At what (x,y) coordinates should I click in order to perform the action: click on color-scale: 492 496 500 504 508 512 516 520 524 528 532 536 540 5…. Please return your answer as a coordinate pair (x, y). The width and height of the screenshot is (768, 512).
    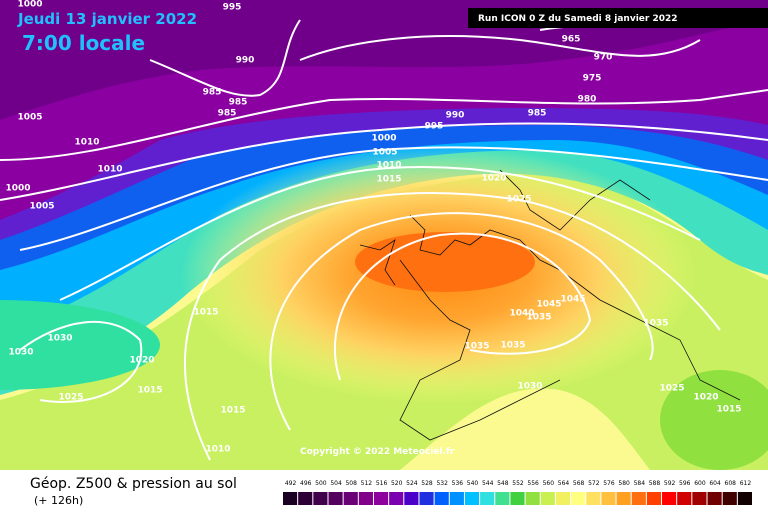
    Looking at the image, I should click on (517, 492).